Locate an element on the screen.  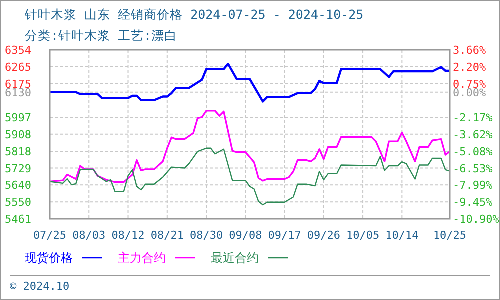
y-tick-label: 5908 is located at coordinates (18, 135).